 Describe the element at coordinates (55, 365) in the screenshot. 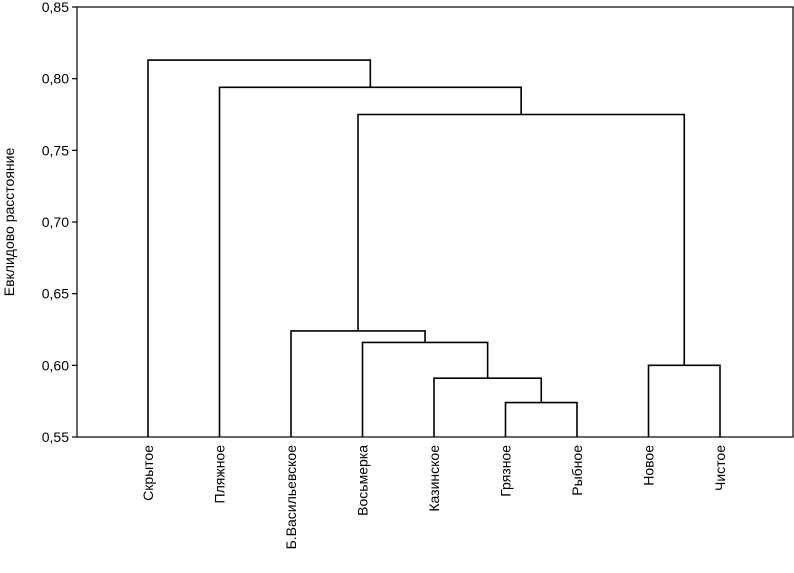

I see `y-tick-label: 0,60` at that location.